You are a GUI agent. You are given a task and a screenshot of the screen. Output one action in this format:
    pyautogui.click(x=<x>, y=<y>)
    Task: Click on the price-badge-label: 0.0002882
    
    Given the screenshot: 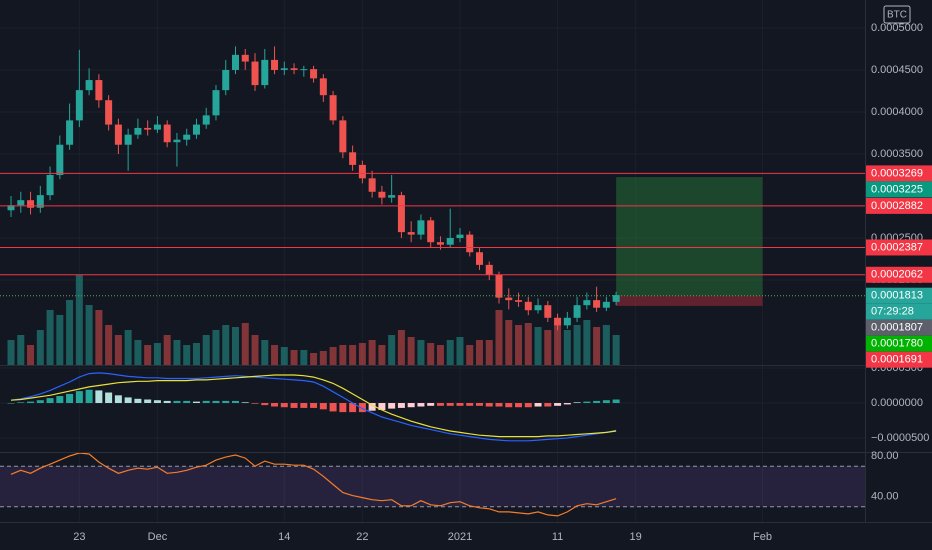 What is the action you would take?
    pyautogui.click(x=897, y=206)
    